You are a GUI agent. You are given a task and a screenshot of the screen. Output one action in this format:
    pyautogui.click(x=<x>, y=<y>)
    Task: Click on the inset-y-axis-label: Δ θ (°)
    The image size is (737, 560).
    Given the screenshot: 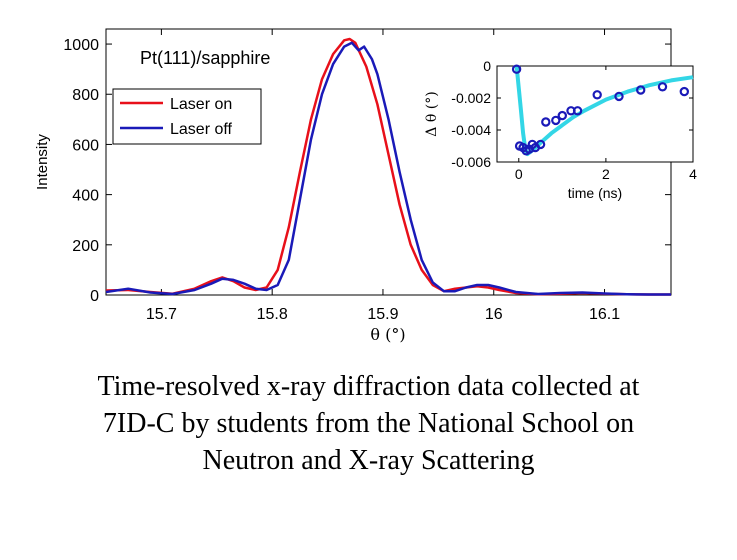 What is the action you would take?
    pyautogui.click(x=432, y=113)
    